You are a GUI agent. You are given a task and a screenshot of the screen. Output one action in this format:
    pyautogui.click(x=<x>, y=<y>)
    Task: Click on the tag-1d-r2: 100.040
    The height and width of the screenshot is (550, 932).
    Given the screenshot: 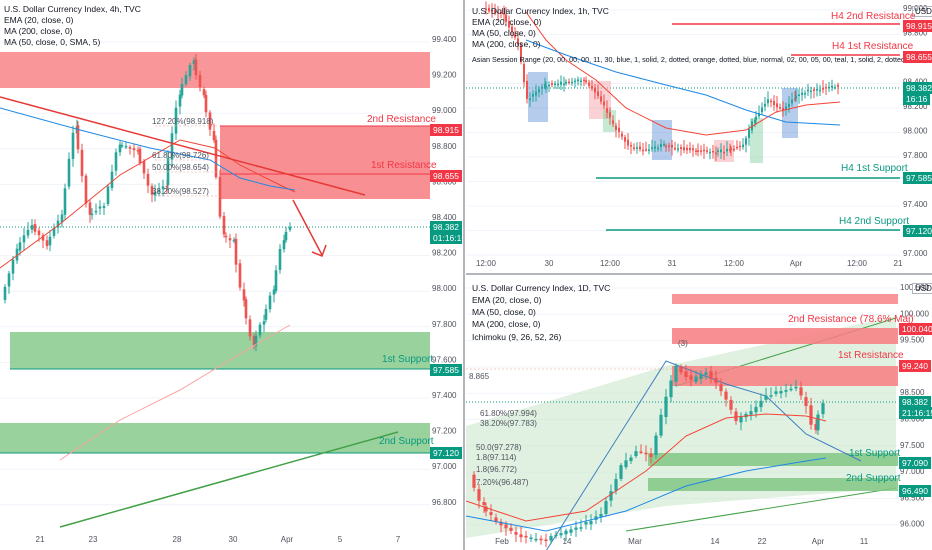 What is the action you would take?
    pyautogui.click(x=915, y=329)
    